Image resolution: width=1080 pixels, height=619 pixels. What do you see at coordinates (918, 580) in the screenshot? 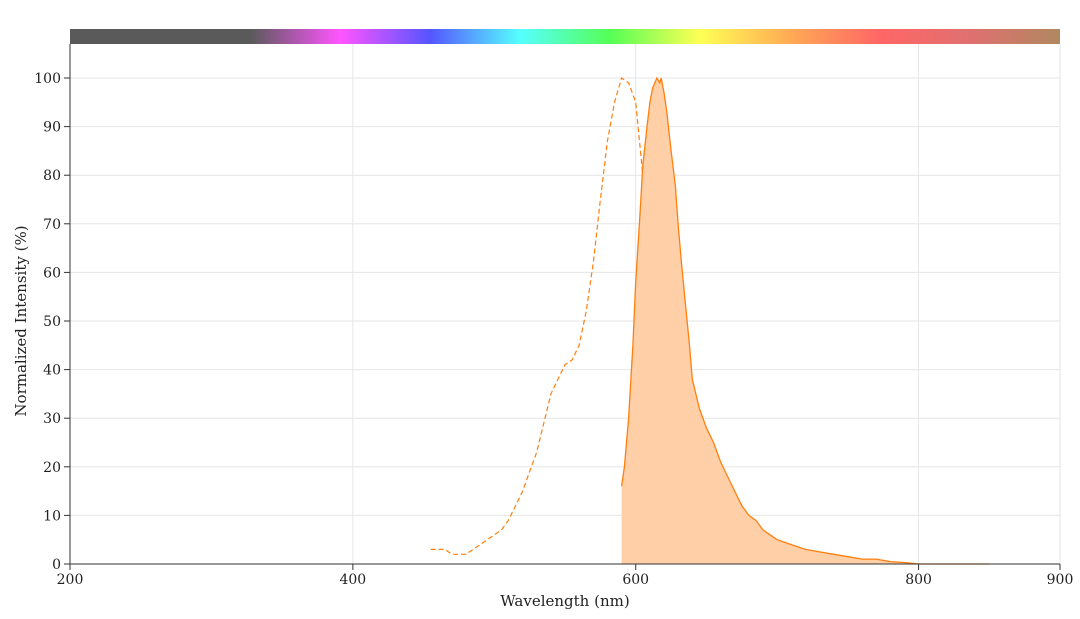
I see `x-tick-label-800: 800` at bounding box center [918, 580].